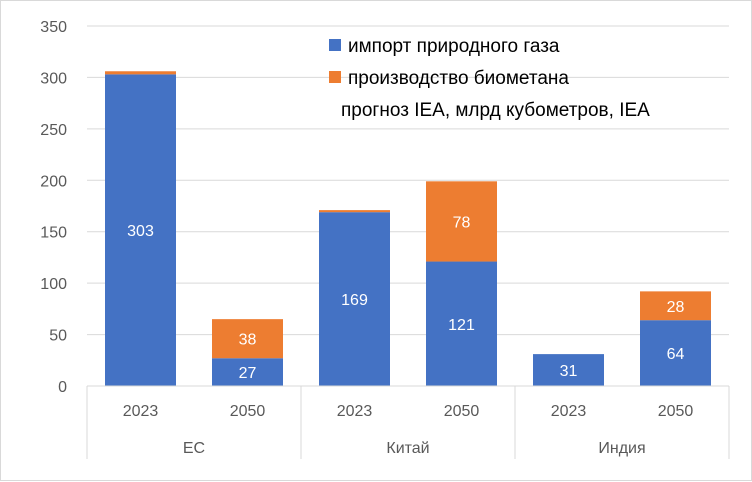 Image resolution: width=752 pixels, height=482 pixels. Describe the element at coordinates (53, 181) in the screenshot. I see `y-tick-label: 200` at that location.